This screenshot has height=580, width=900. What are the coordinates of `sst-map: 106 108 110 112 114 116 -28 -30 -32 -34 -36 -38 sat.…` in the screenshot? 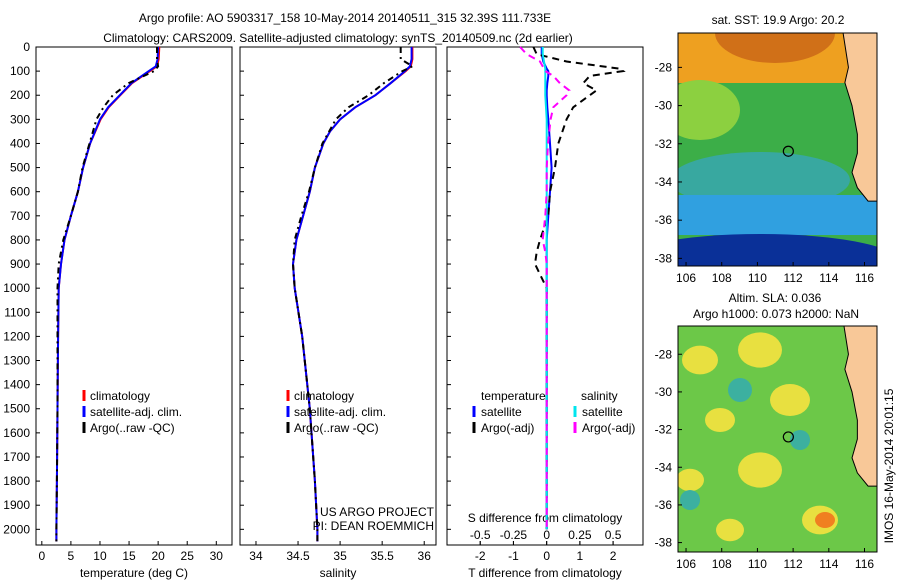 It's located at (766, 149).